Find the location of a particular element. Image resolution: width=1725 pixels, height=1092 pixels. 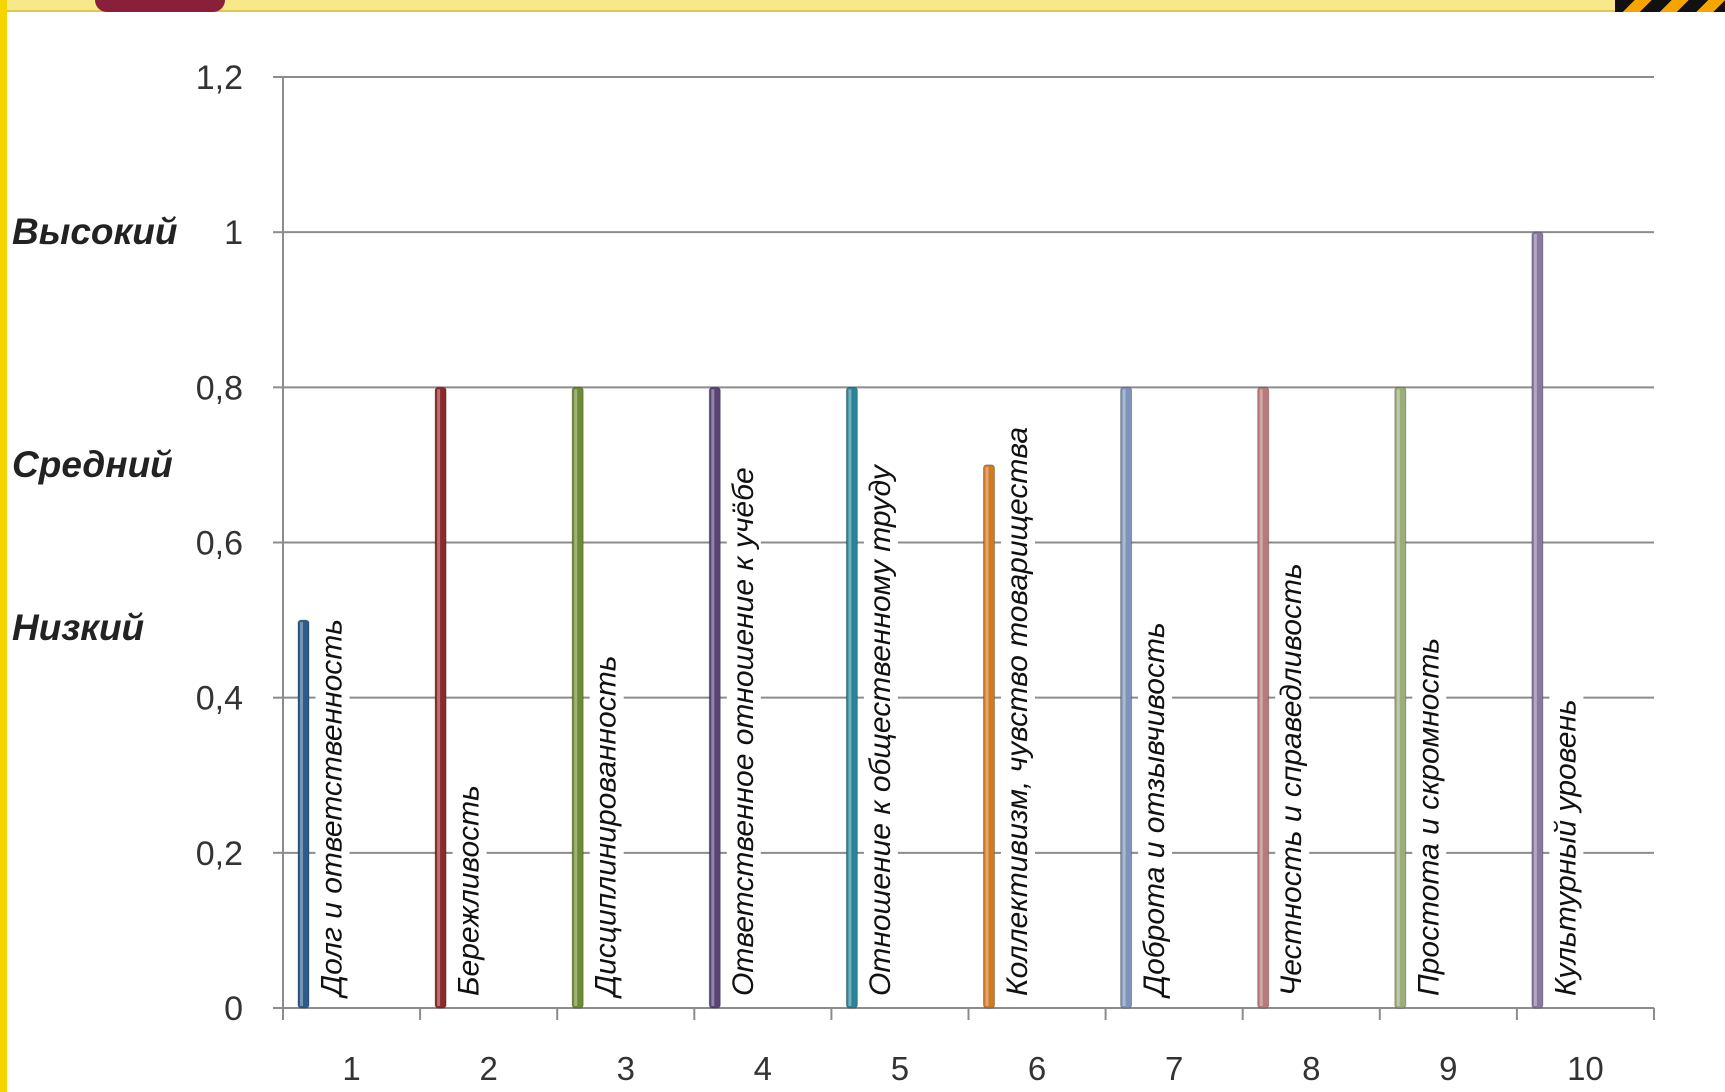

x-tick-label: 2 is located at coordinates (488, 1068).